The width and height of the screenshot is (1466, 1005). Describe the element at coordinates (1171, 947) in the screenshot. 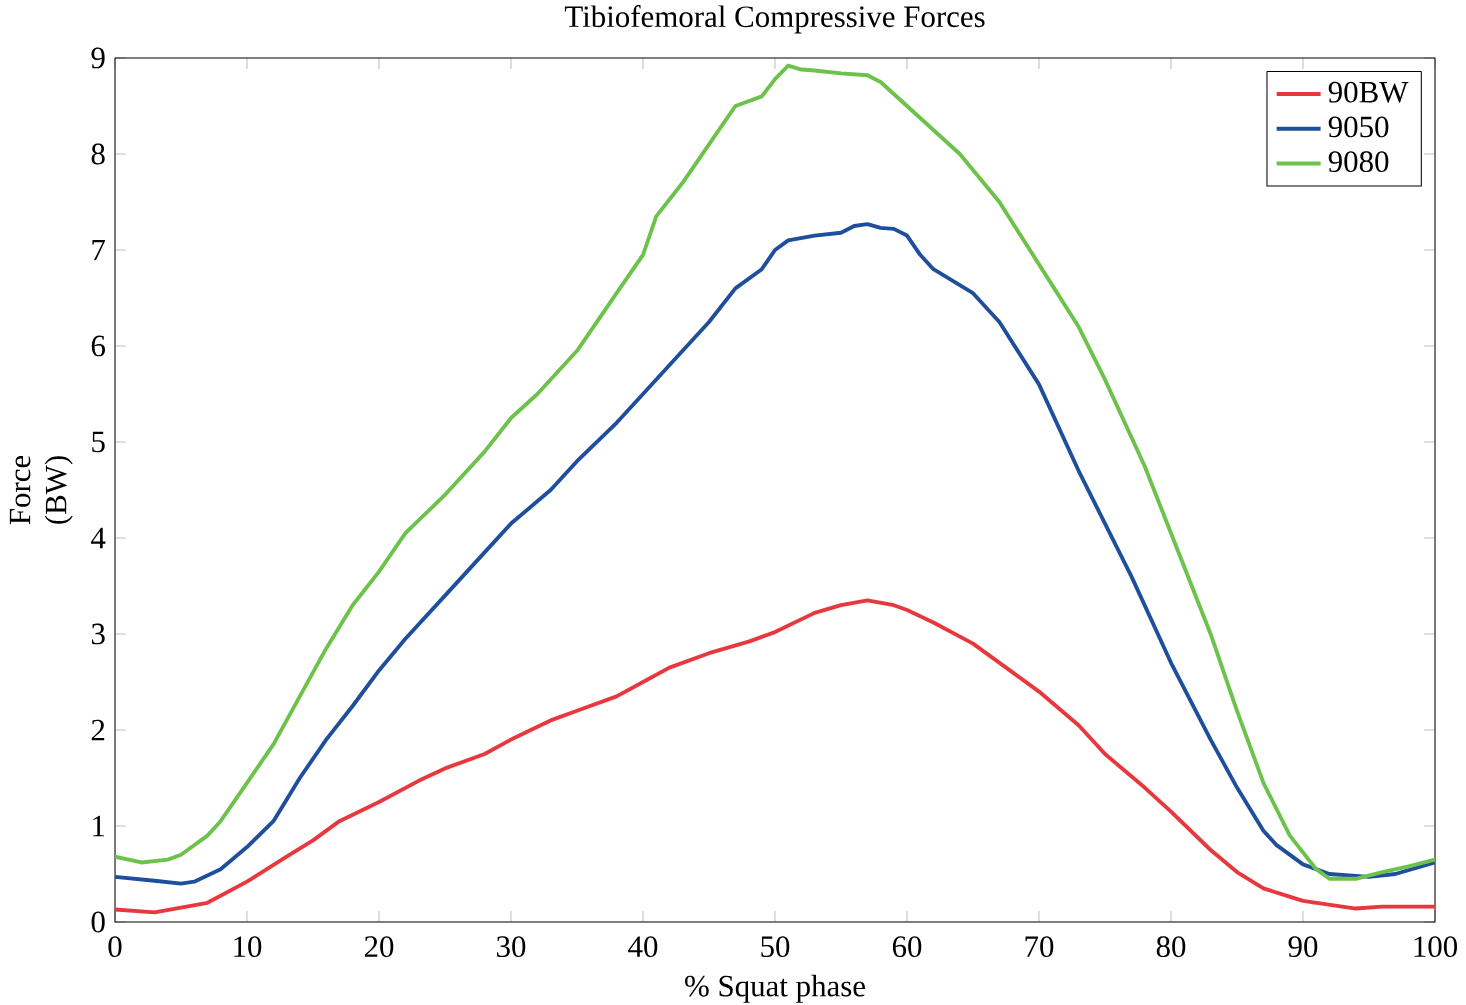

I see `x-tick-label: 80` at that location.